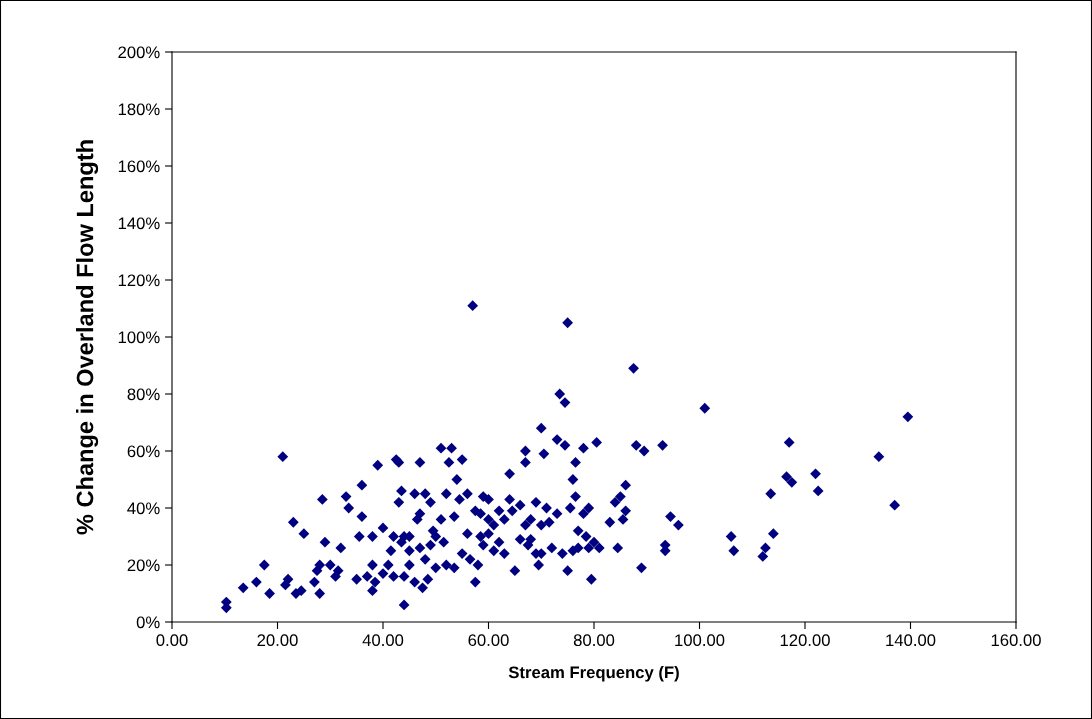 The height and width of the screenshot is (719, 1092). Describe the element at coordinates (593, 674) in the screenshot. I see `x-axis-title: Stream Frequency (F)` at that location.